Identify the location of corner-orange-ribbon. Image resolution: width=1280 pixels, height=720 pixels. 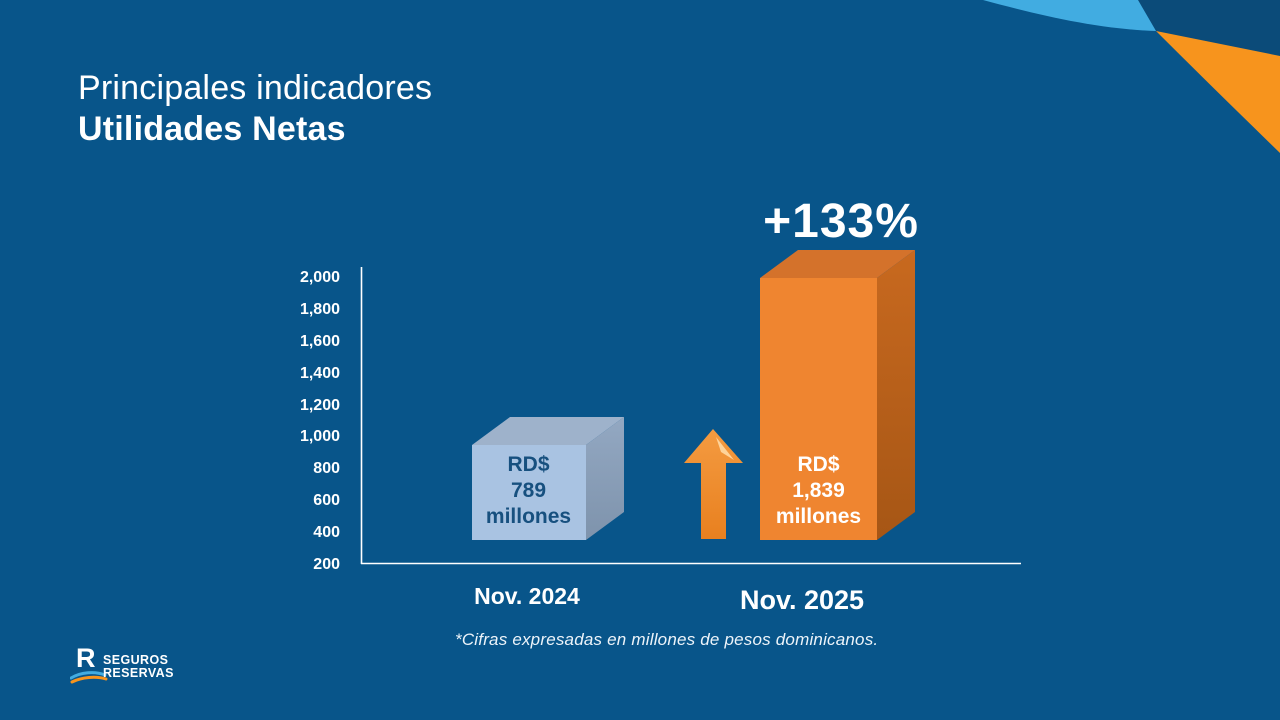
(1218, 92).